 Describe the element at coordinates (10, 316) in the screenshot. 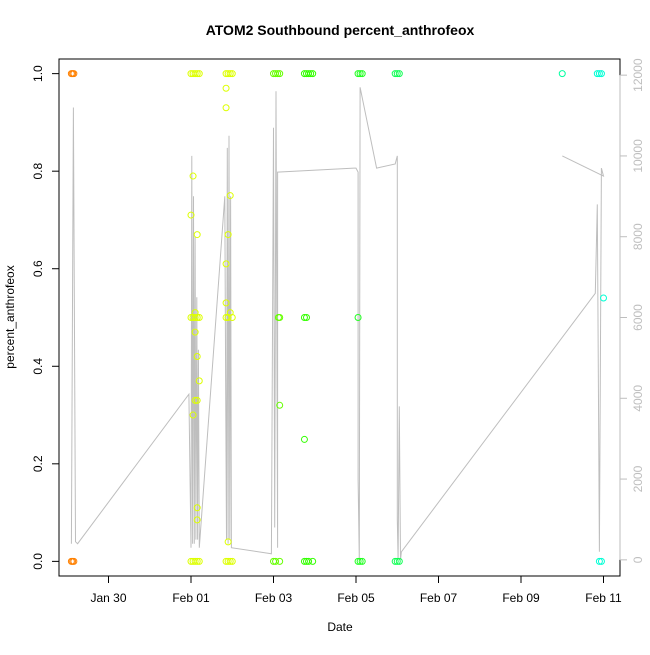

I see `y-axis-label: percent_anthrofeox` at that location.